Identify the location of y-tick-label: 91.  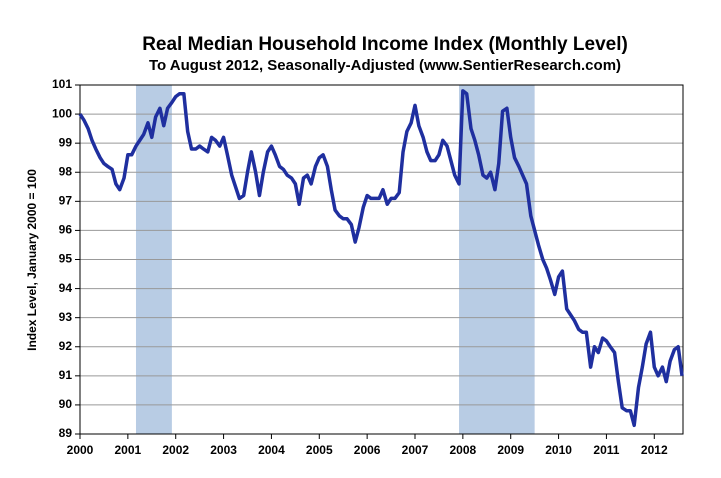
(66, 375).